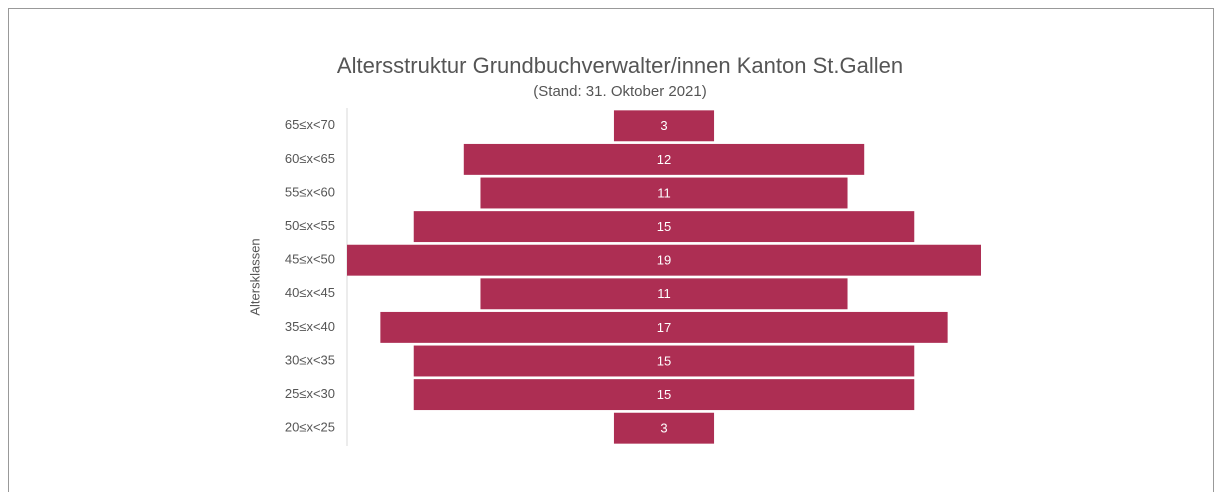 Image resolution: width=1222 pixels, height=497 pixels. I want to click on y-tick-label: 20≤x<25, so click(310, 427).